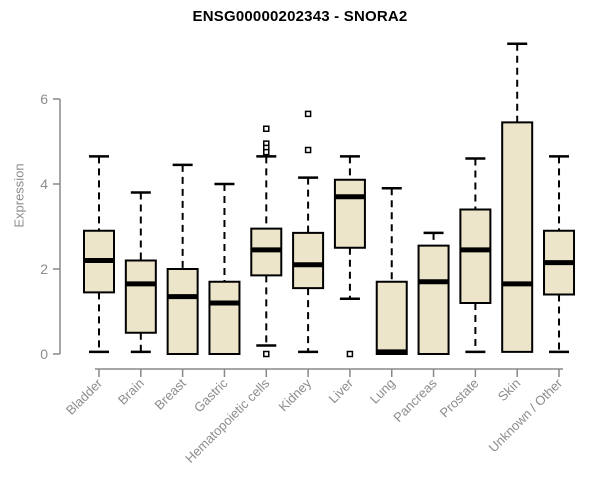  What do you see at coordinates (170, 393) in the screenshot?
I see `x-tick-label: Breast` at bounding box center [170, 393].